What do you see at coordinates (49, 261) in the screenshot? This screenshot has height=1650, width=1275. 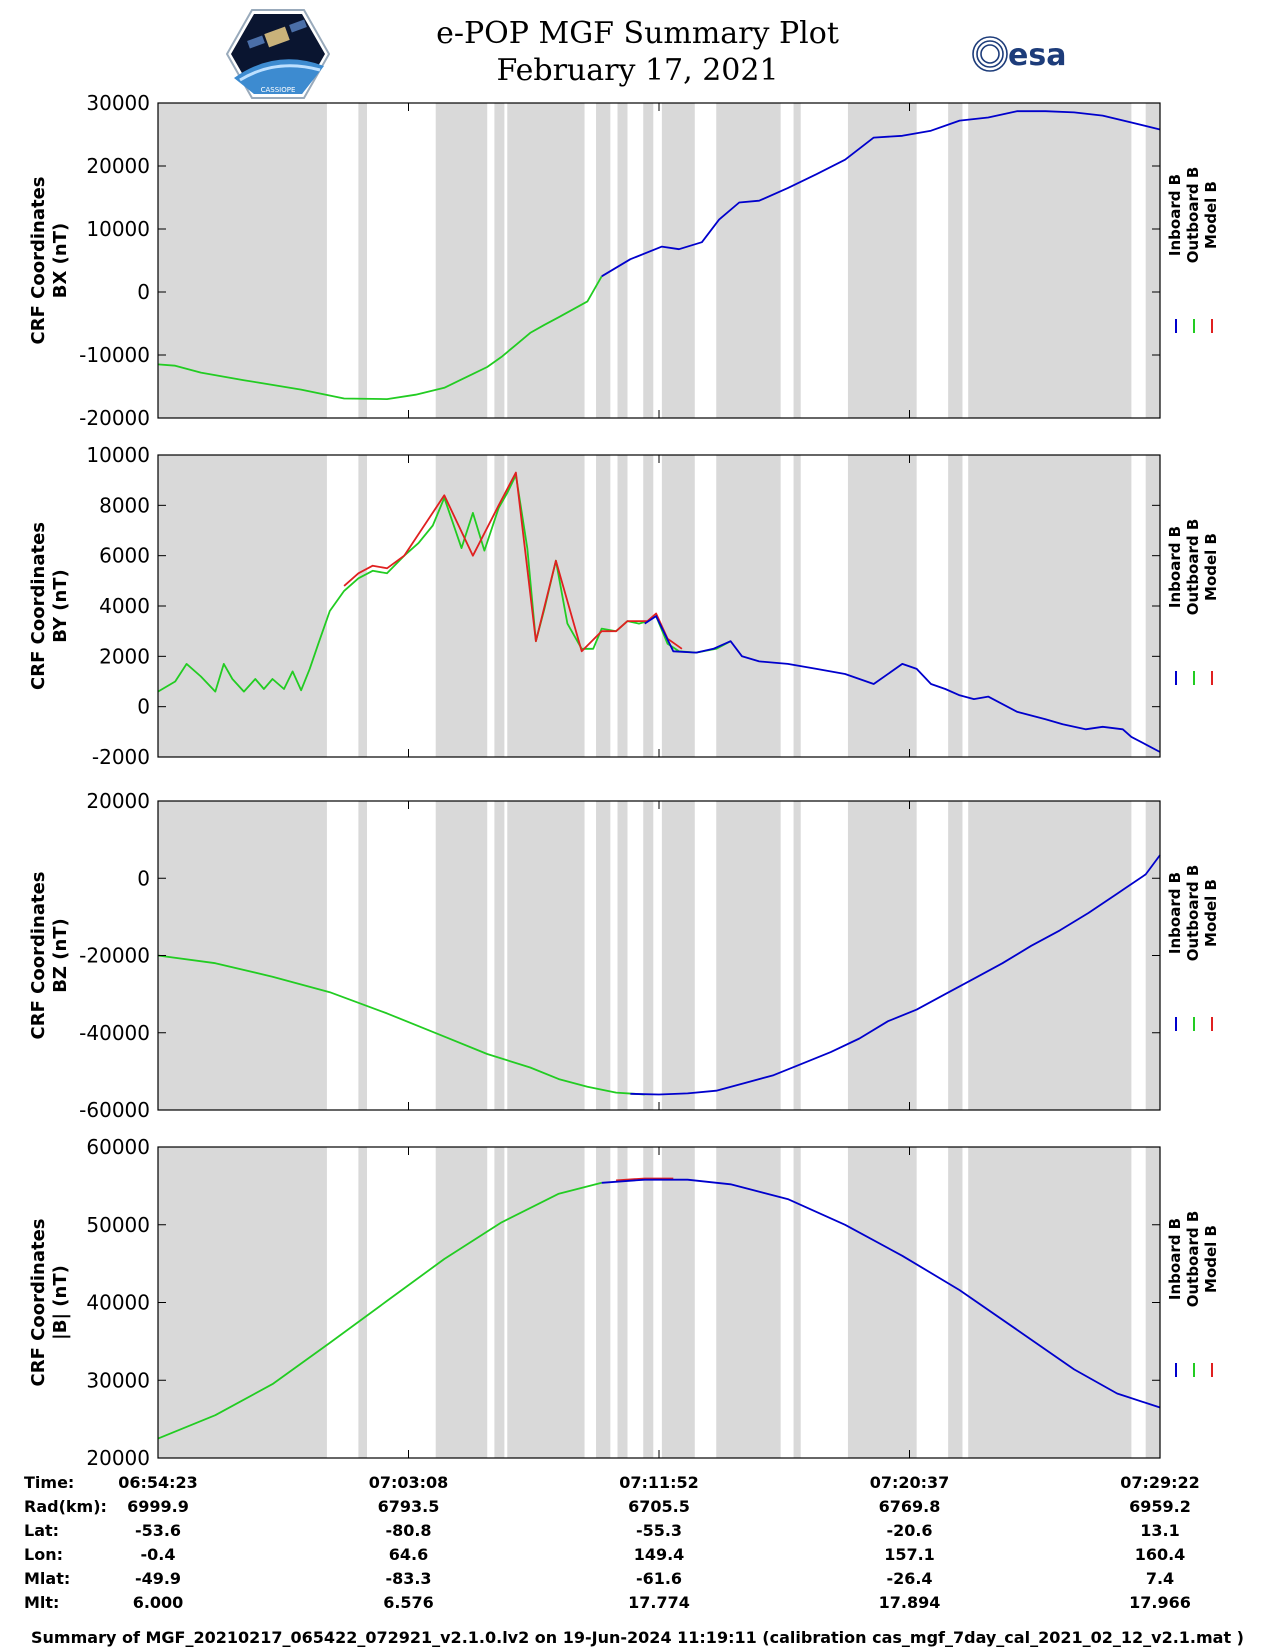 I see `y-axis-label: CRF CoordinatesBX (nT)` at bounding box center [49, 261].